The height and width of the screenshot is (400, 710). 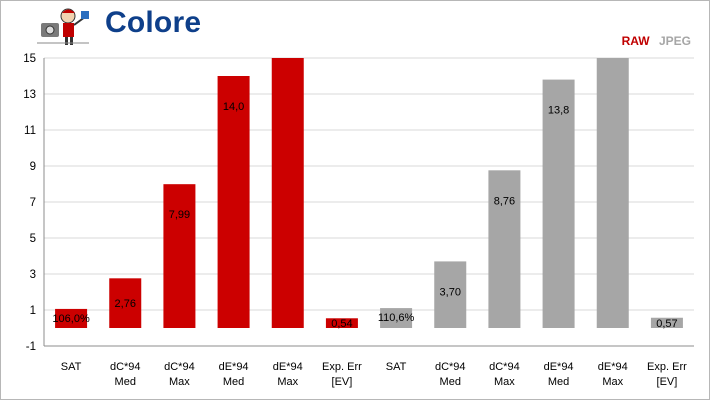 I want to click on y-tick-label: 3, so click(x=33, y=275).